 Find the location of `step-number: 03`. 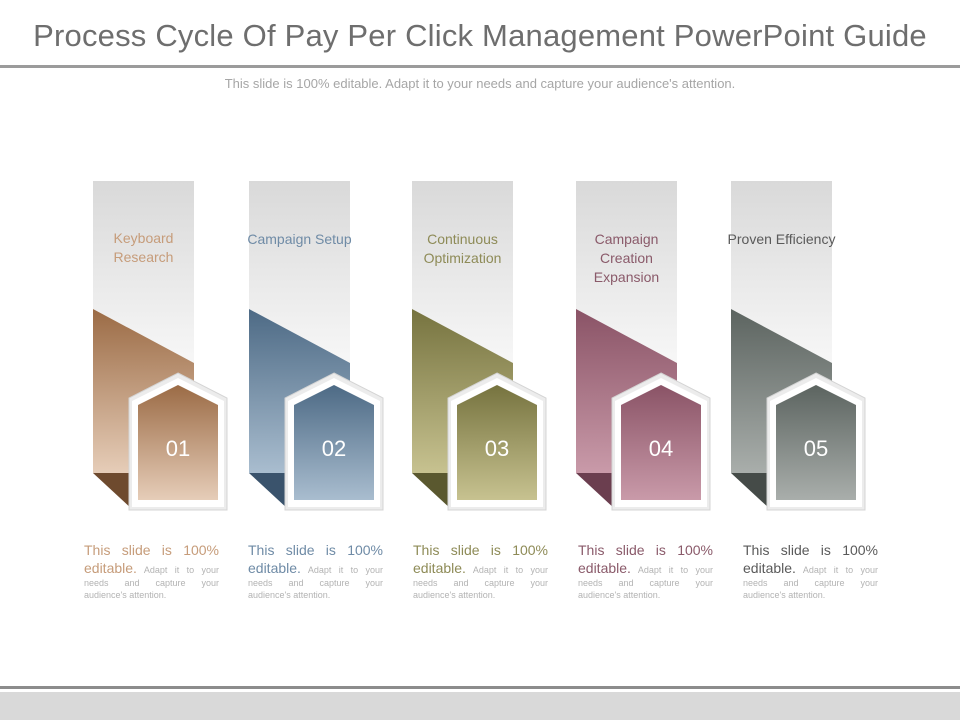

step-number: 03 is located at coordinates (497, 448).